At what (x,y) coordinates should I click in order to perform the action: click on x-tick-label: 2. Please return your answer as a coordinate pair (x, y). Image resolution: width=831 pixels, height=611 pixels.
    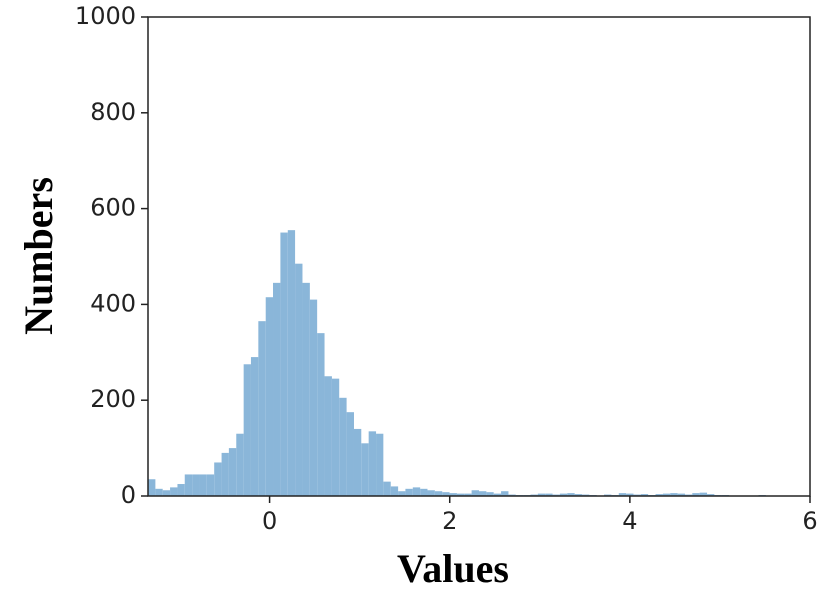
    Looking at the image, I should click on (449, 521).